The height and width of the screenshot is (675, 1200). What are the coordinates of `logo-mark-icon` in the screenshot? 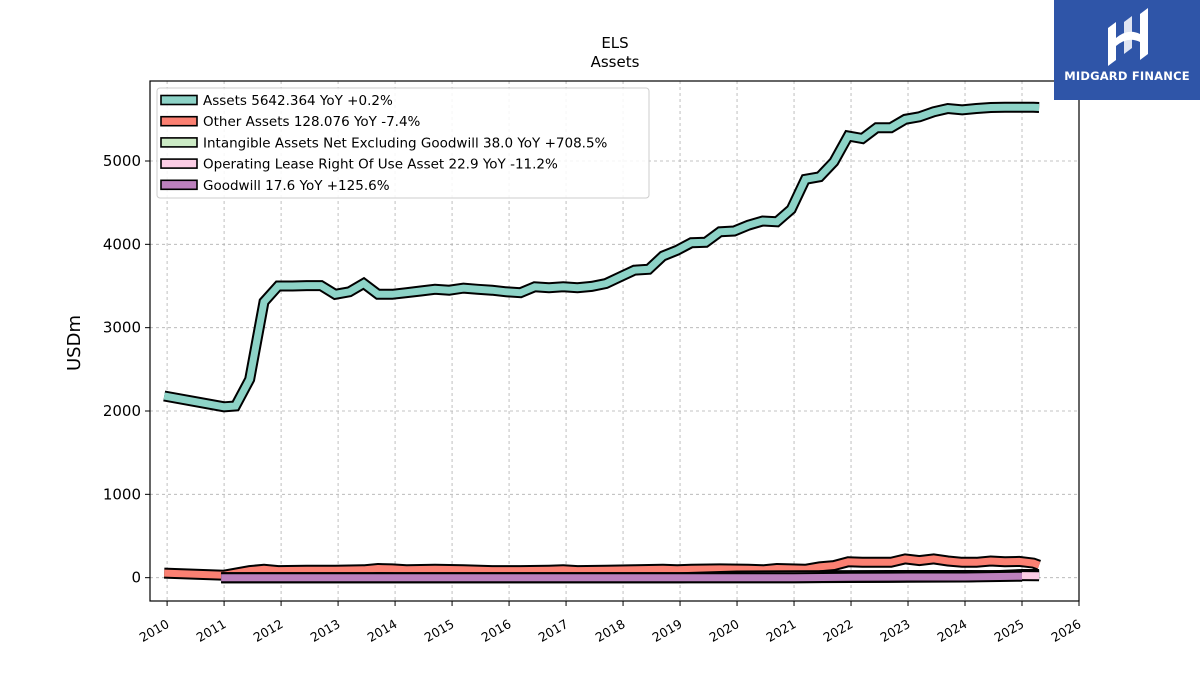 It's located at (1128, 37).